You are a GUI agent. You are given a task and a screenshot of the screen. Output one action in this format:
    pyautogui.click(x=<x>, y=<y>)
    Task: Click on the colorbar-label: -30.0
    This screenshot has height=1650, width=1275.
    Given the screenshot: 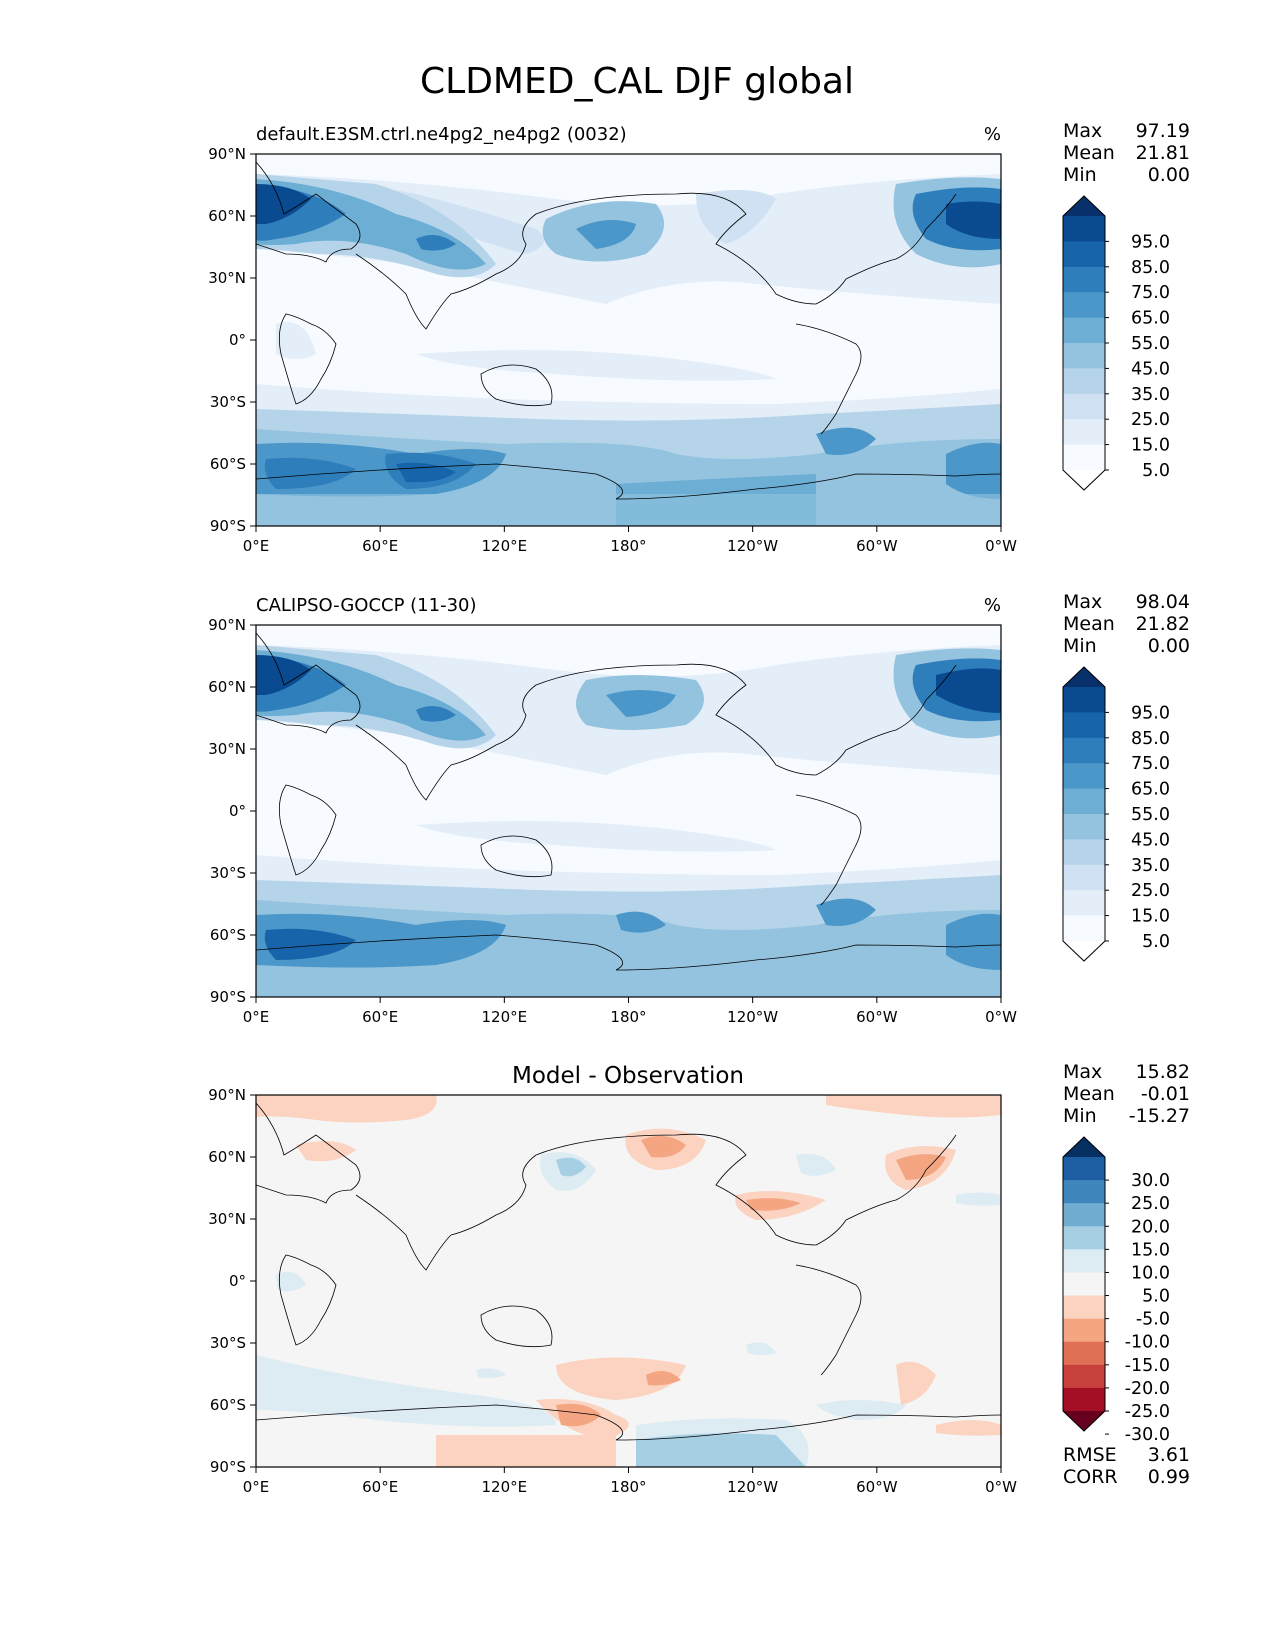 What is the action you would take?
    pyautogui.click(x=1147, y=1435)
    